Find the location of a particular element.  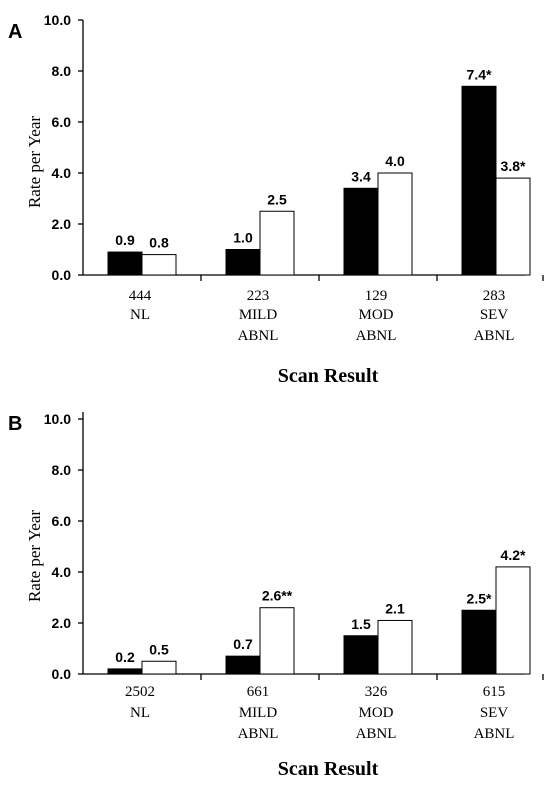

category-count: 326 is located at coordinates (376, 692).